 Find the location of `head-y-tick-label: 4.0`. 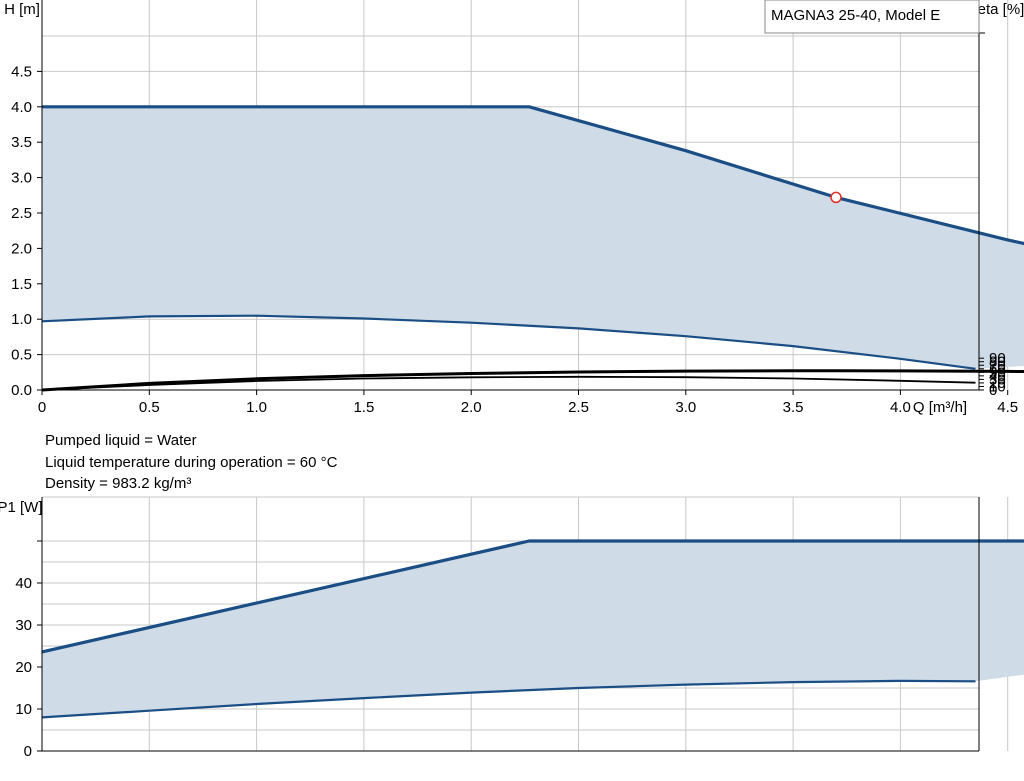

head-y-tick-label: 4.0 is located at coordinates (21, 107).